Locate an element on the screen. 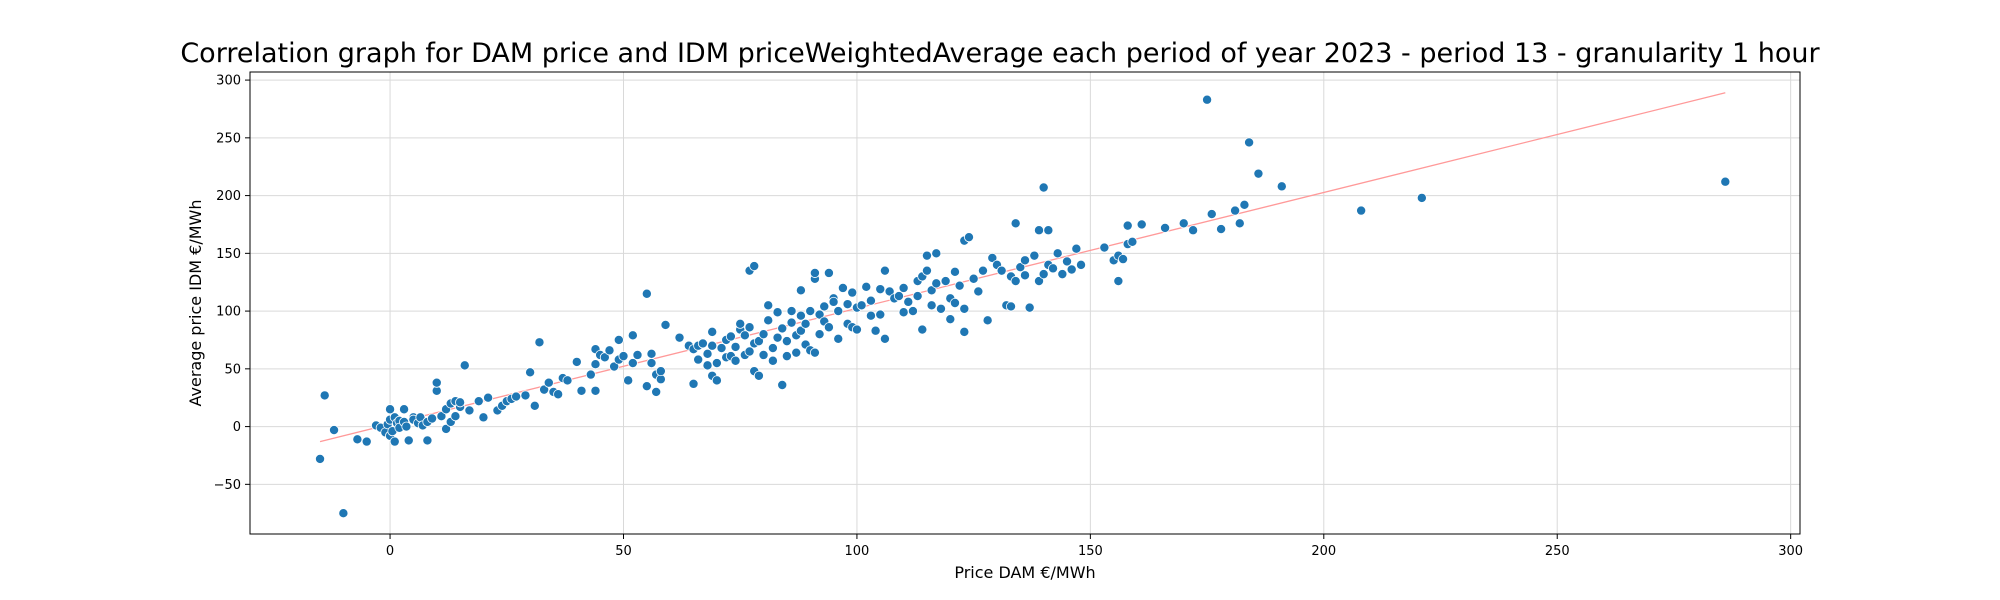 The image size is (2000, 600). y-tick-label: 0 is located at coordinates (237, 427).